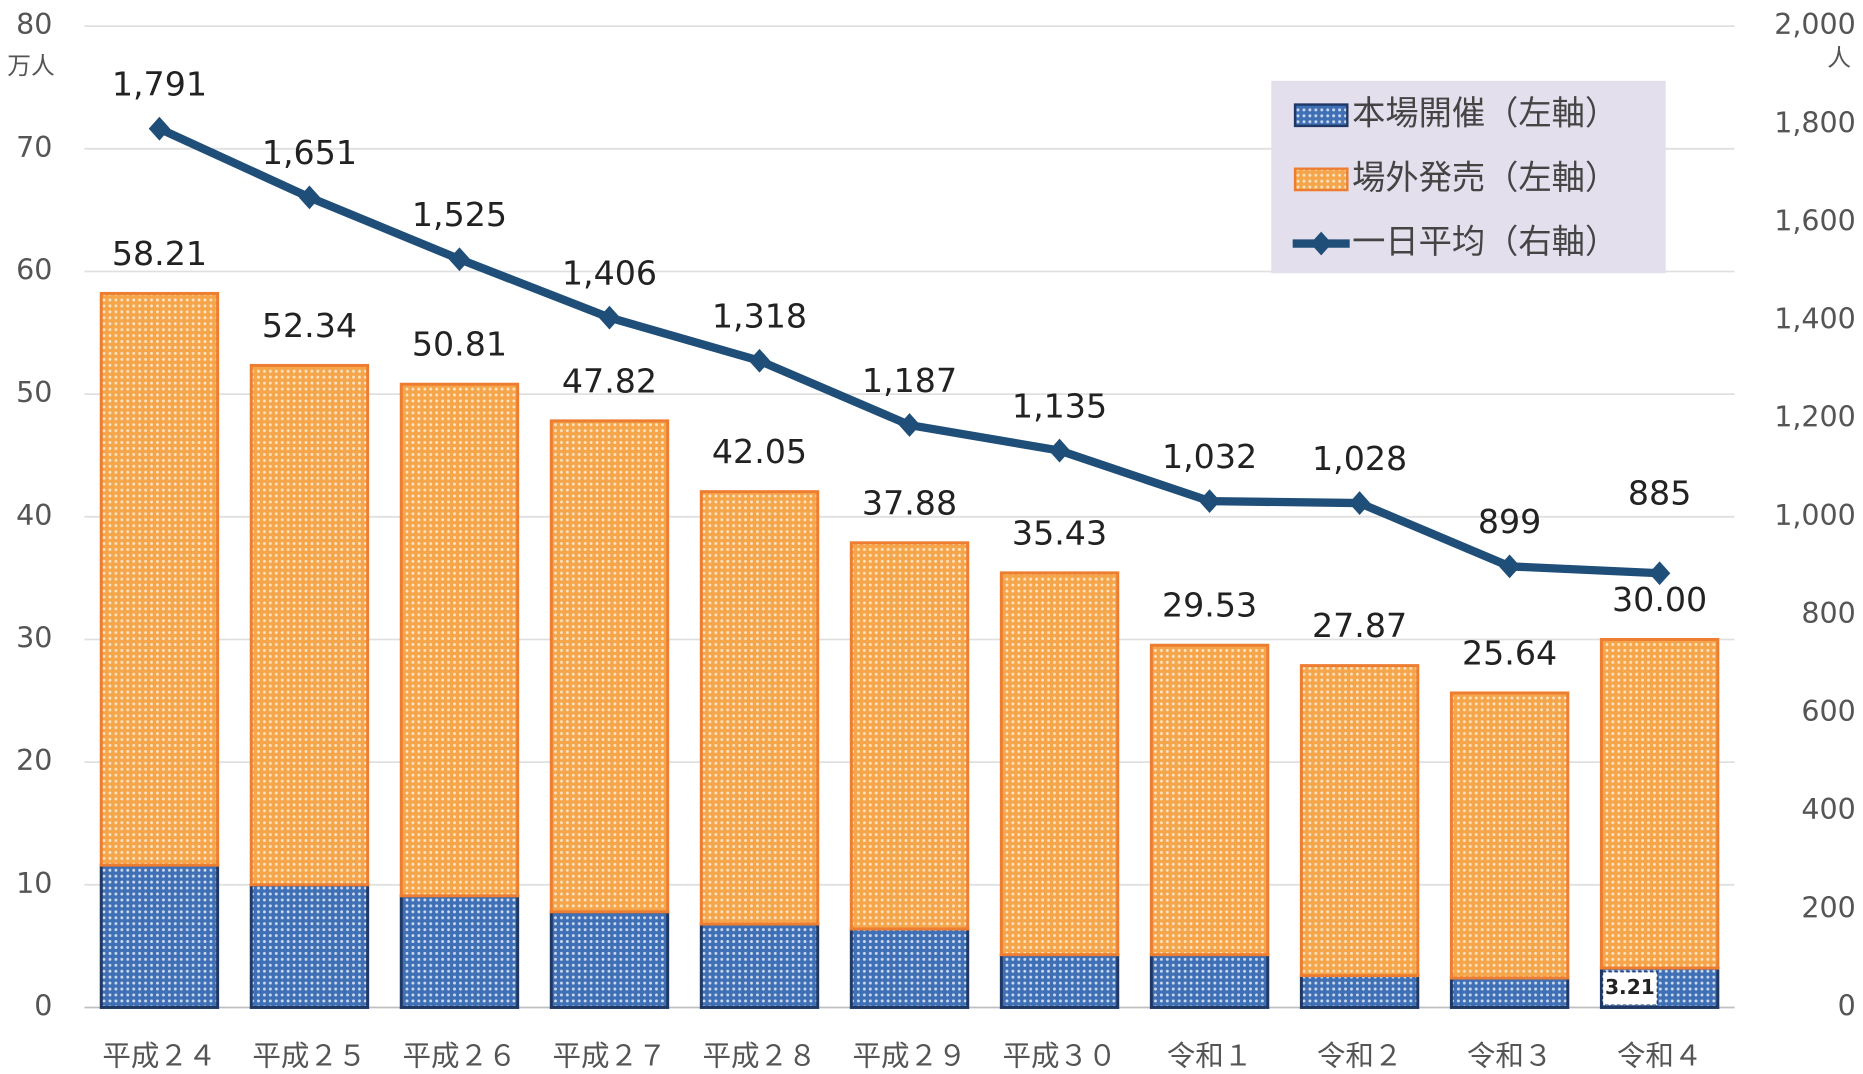 The image size is (1863, 1074). I want to click on total-label: 58.21, so click(159, 253).